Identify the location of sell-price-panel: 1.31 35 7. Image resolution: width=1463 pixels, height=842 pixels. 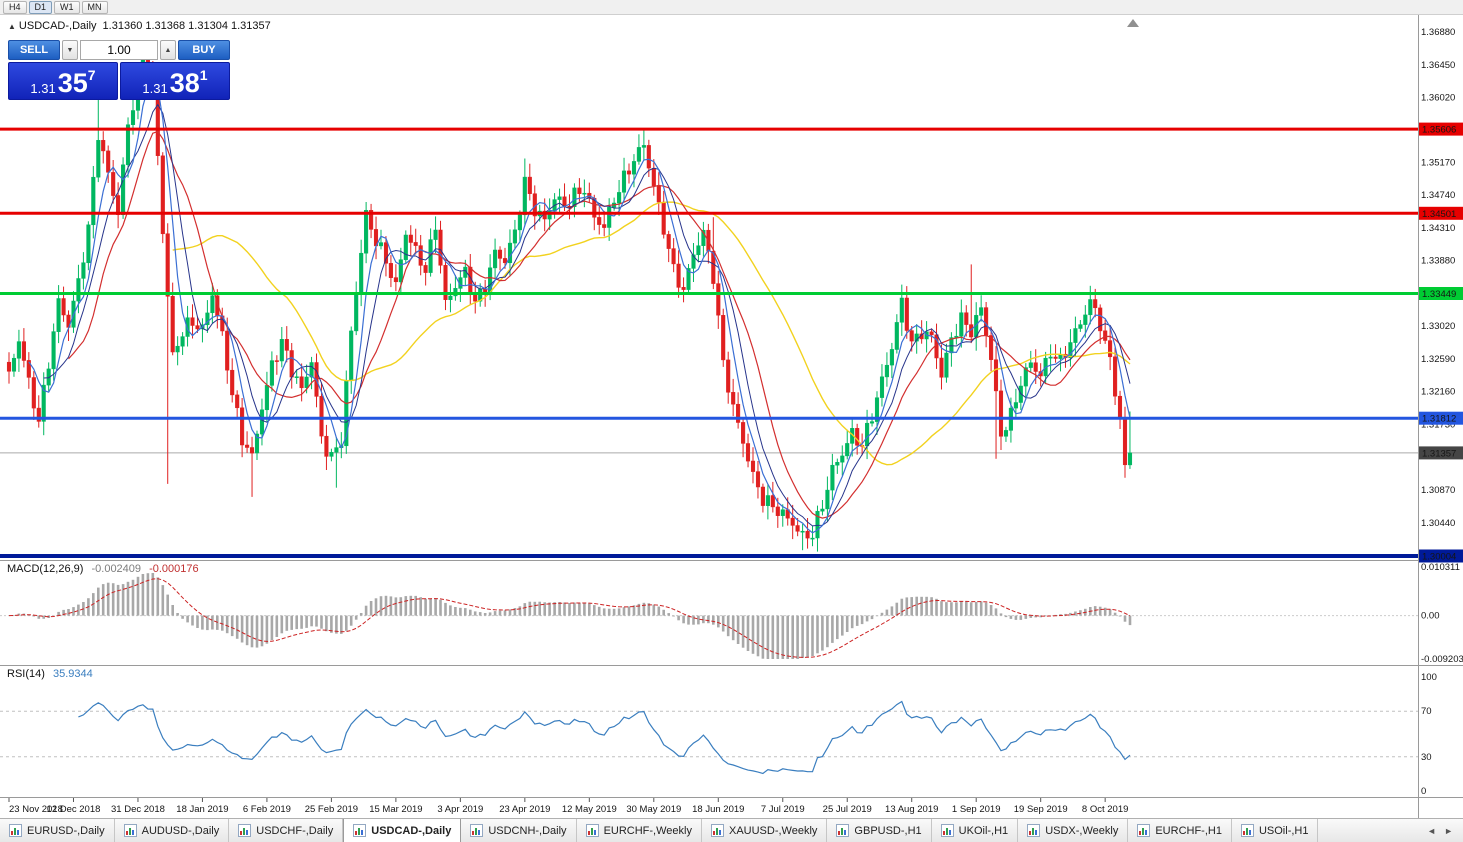
(63, 81).